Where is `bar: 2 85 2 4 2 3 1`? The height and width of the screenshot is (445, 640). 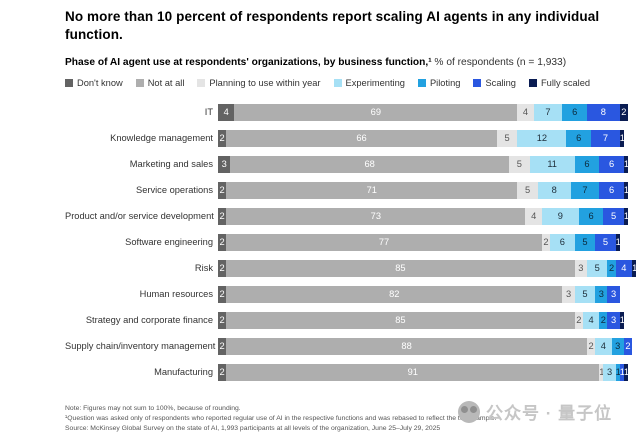 bar: 2 85 2 4 2 3 1 is located at coordinates (421, 320).